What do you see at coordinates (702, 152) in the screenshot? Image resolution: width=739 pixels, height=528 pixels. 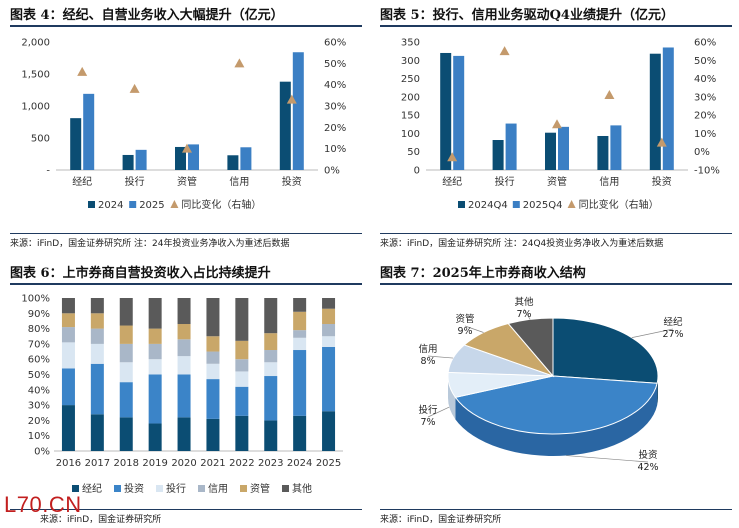 I see `chart-5-y2-tick: 0%` at bounding box center [702, 152].